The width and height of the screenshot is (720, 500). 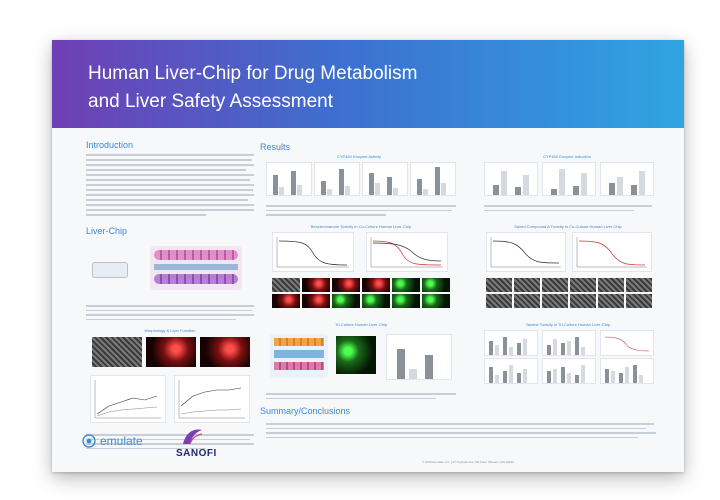 What do you see at coordinates (275, 147) in the screenshot?
I see `results-heading: Results` at bounding box center [275, 147].